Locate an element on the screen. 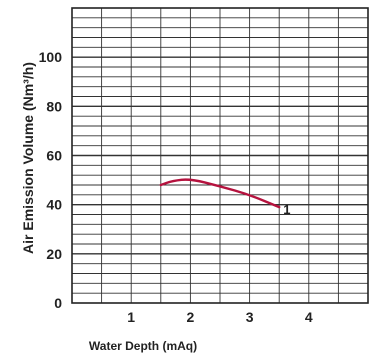 This screenshot has width=369, height=356. y-tick-label: 0 is located at coordinates (58, 303).